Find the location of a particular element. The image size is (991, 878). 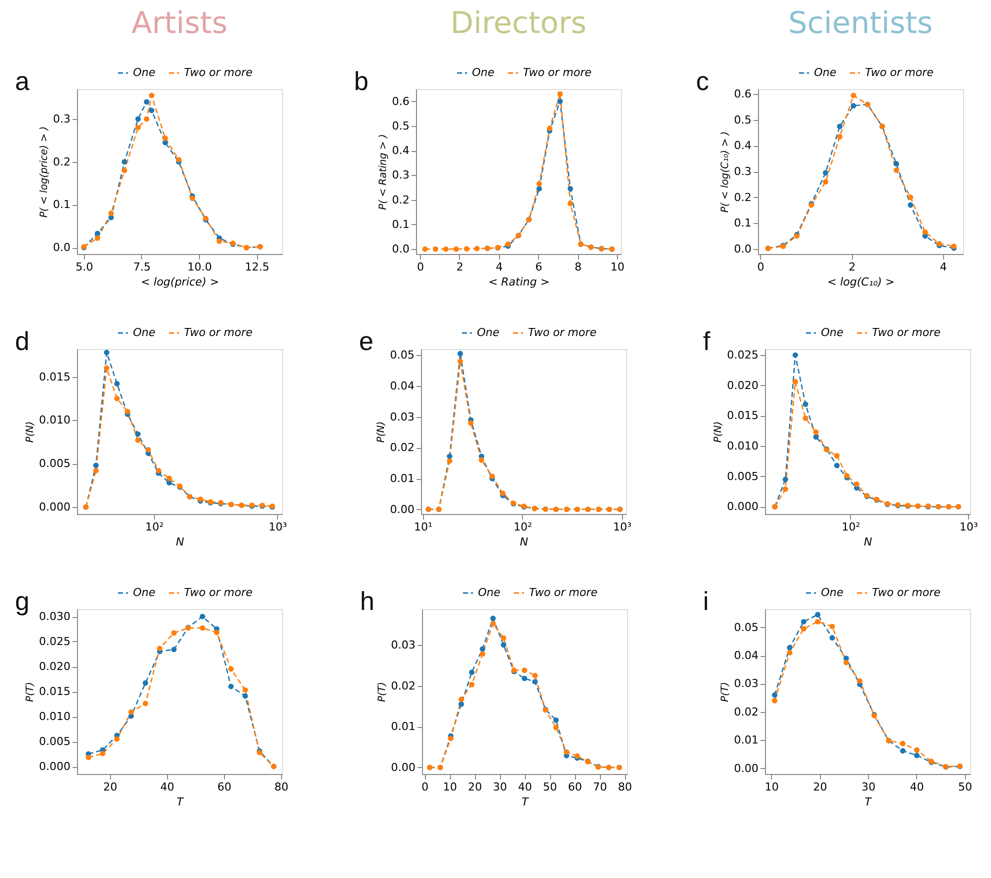

x-tick-label: 6 is located at coordinates (538, 267).